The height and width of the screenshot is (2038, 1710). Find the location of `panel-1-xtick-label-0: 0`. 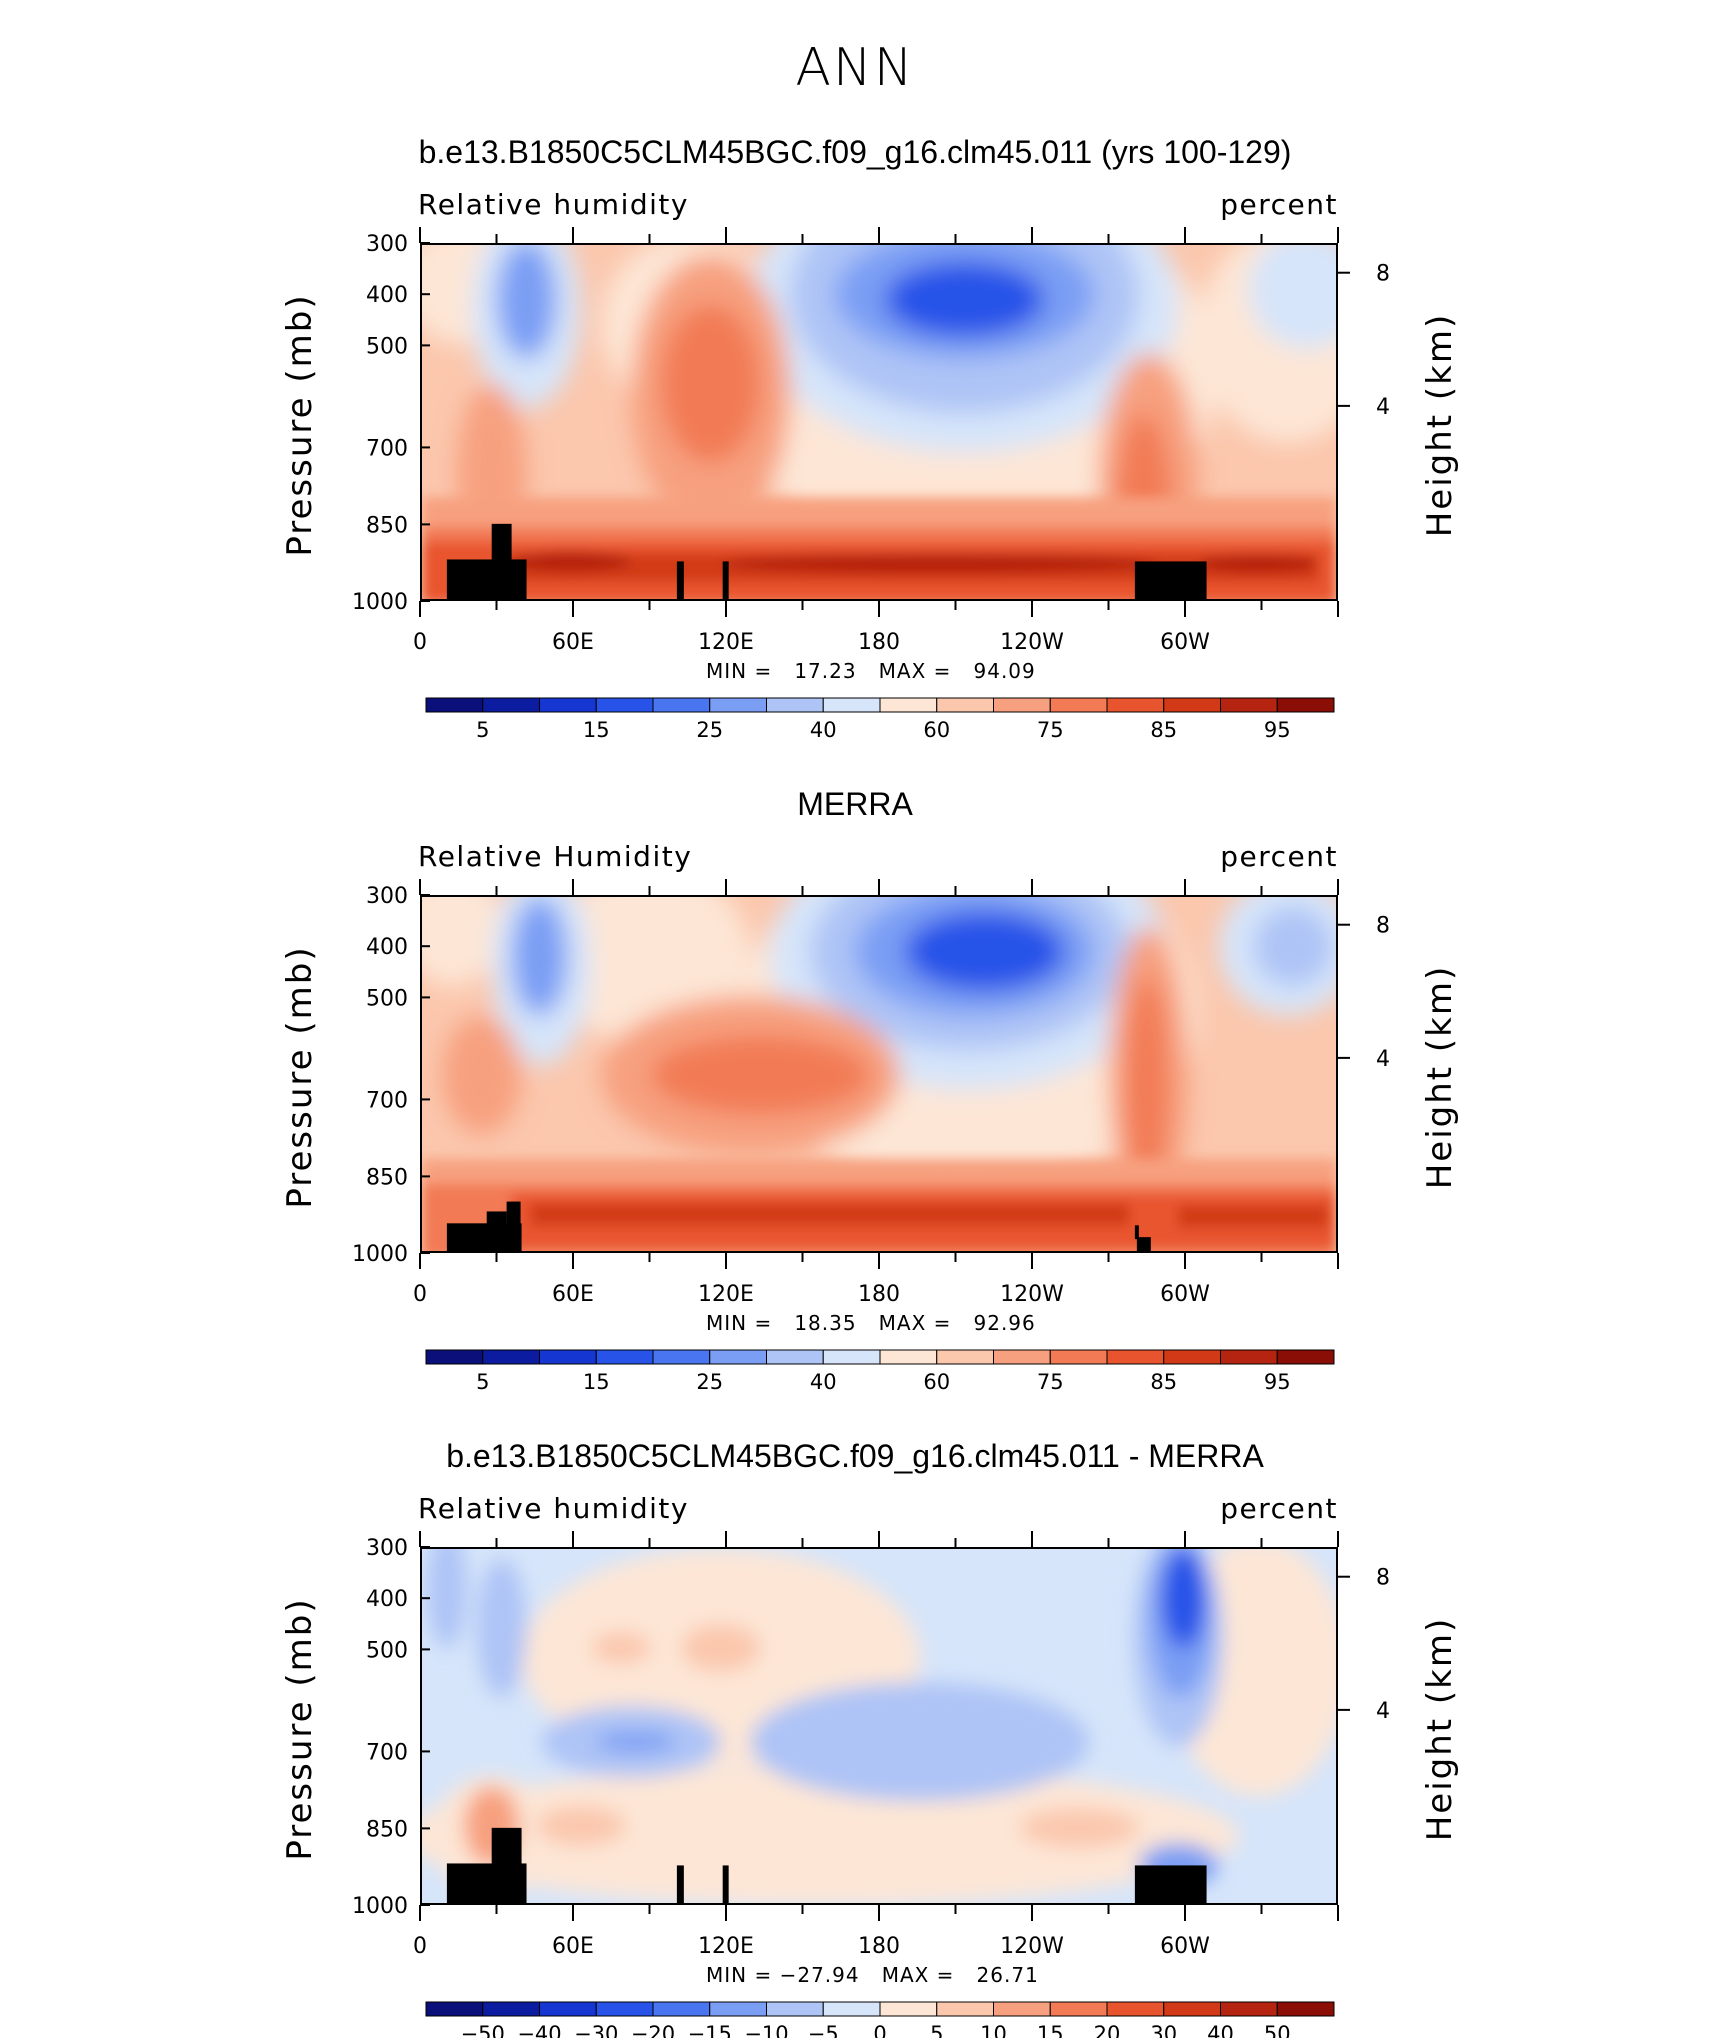

panel-1-xtick-label-0: 0 is located at coordinates (420, 642).